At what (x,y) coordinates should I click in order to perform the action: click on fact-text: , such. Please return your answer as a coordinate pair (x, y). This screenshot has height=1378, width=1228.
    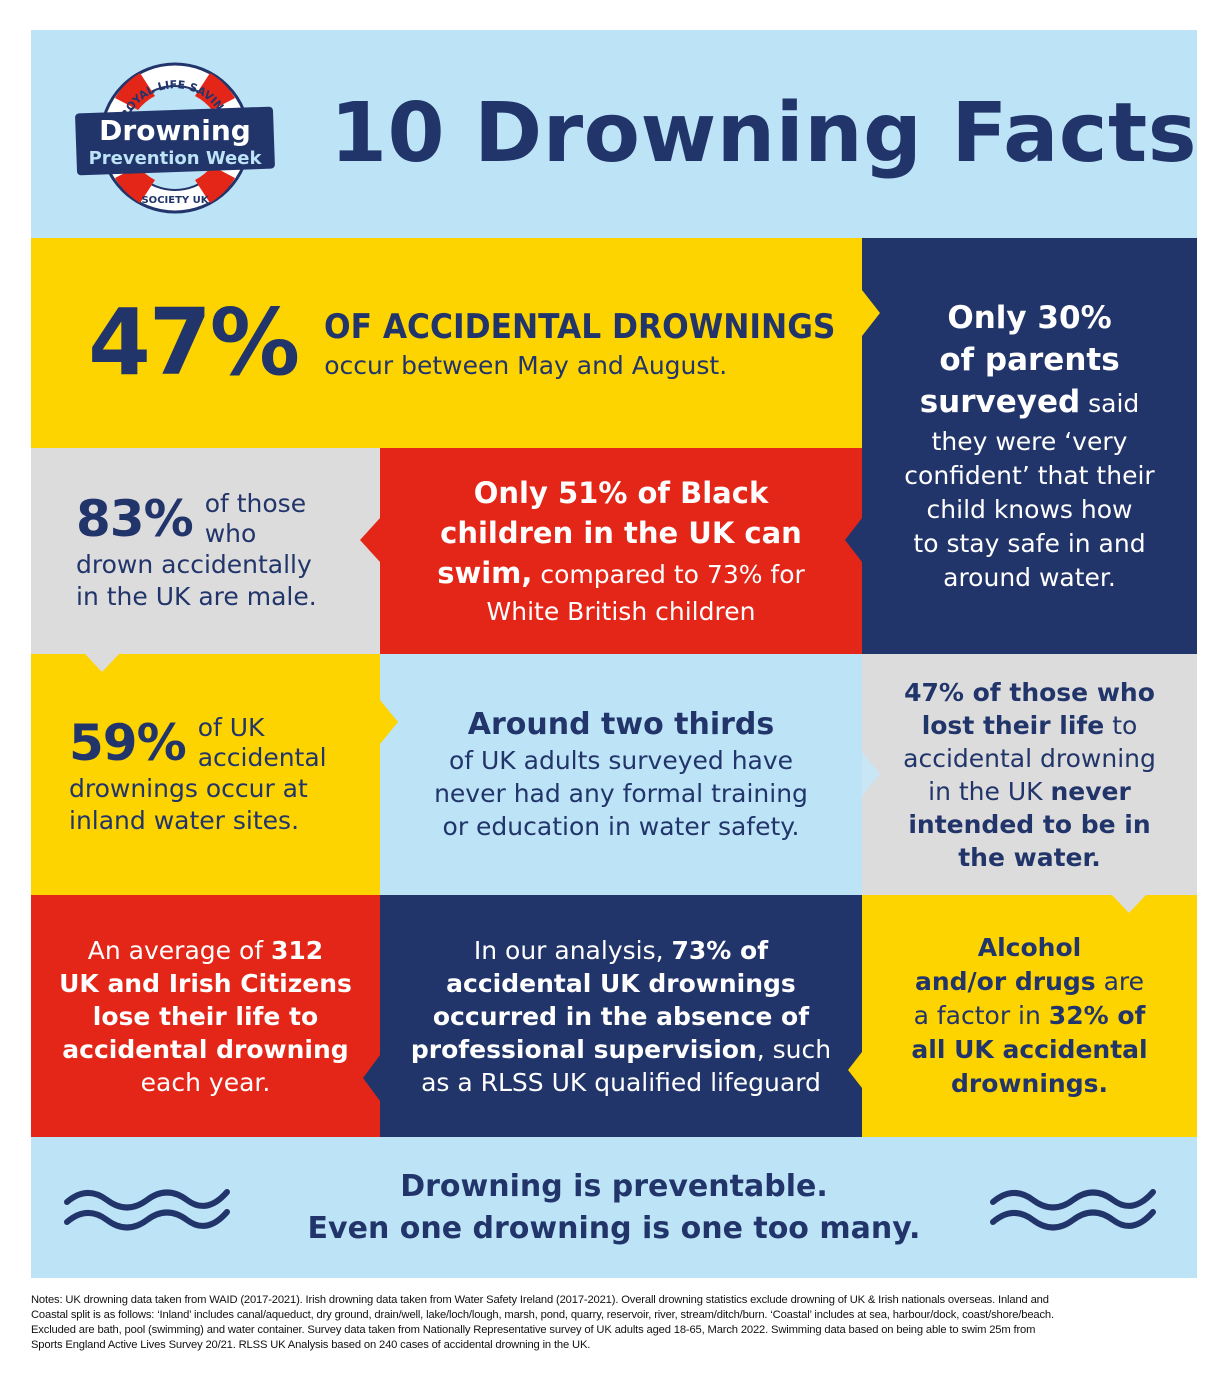
    Looking at the image, I should click on (794, 1049).